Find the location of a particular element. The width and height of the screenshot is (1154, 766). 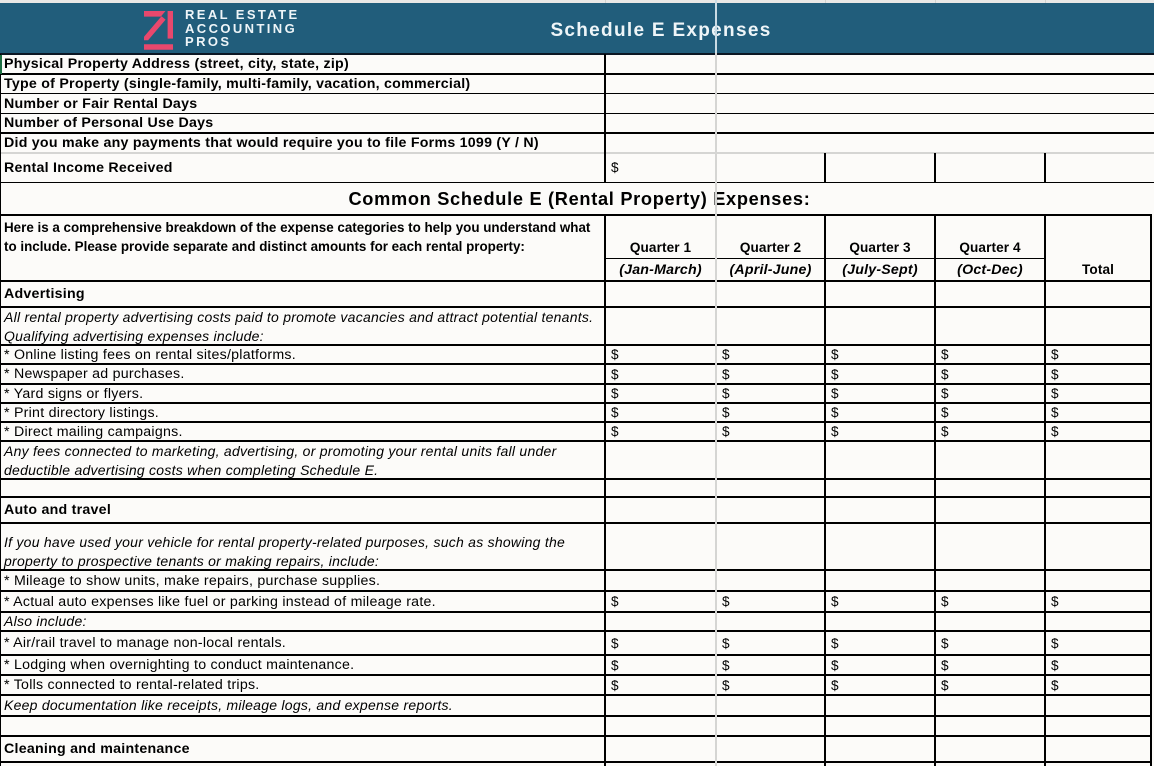

total-header: Total is located at coordinates (1098, 270).